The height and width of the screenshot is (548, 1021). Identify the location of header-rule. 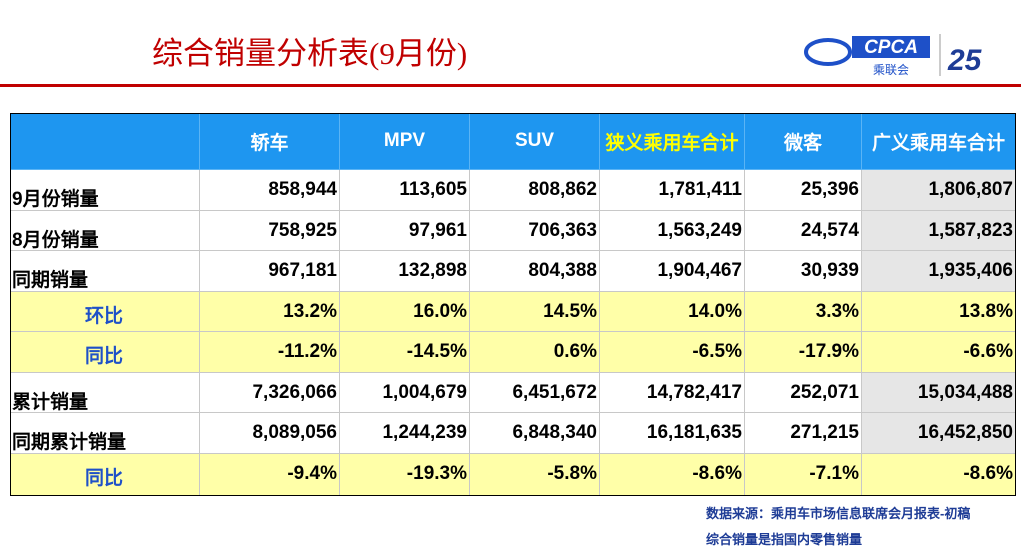
(510, 85).